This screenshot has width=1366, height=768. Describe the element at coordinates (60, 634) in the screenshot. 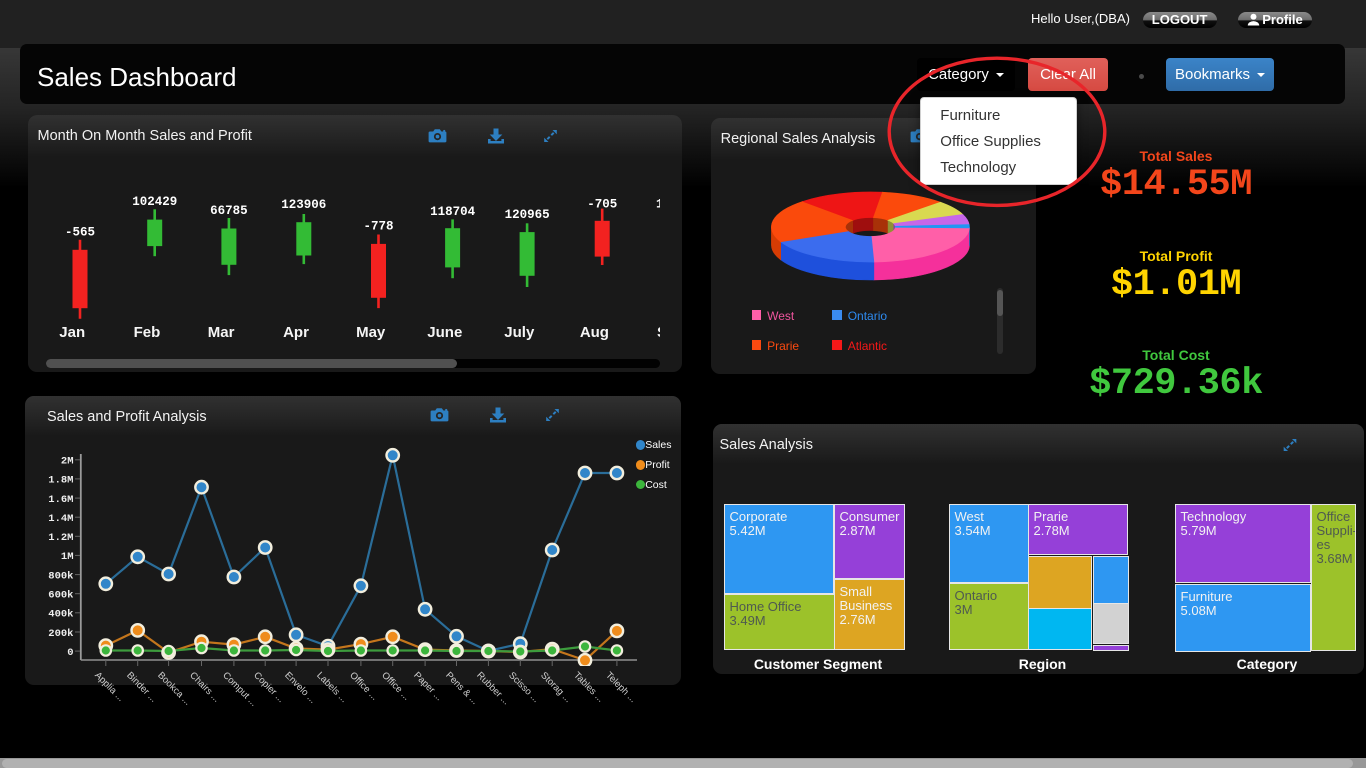

I see `svg-text: 200k` at that location.